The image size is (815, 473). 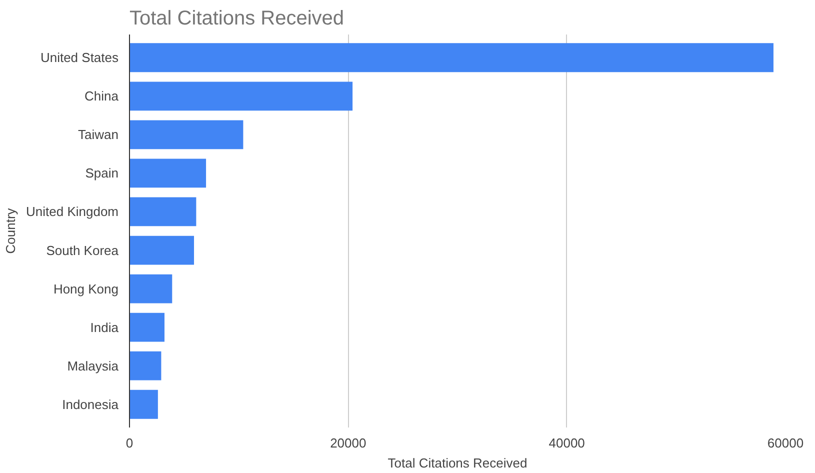 What do you see at coordinates (72, 212) in the screenshot?
I see `y-tick-label: United Kingdom` at bounding box center [72, 212].